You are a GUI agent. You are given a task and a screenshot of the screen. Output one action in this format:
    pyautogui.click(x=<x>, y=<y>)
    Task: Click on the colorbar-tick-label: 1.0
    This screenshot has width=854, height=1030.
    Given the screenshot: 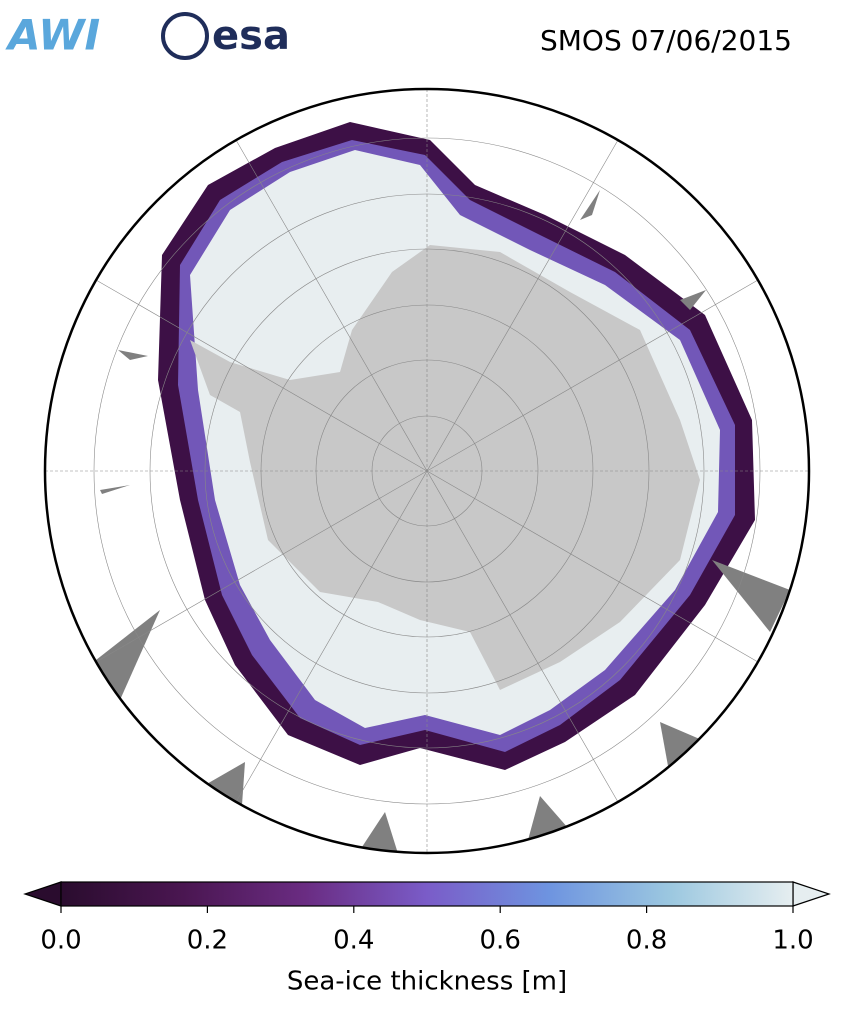 What is the action you would take?
    pyautogui.click(x=792, y=941)
    